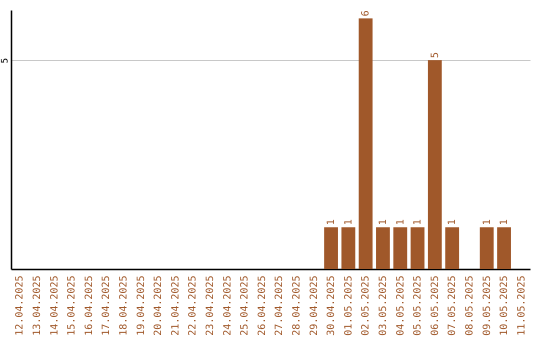  What do you see at coordinates (158, 306) in the screenshot?
I see `x-tick-label: 20.04.2025` at bounding box center [158, 306].